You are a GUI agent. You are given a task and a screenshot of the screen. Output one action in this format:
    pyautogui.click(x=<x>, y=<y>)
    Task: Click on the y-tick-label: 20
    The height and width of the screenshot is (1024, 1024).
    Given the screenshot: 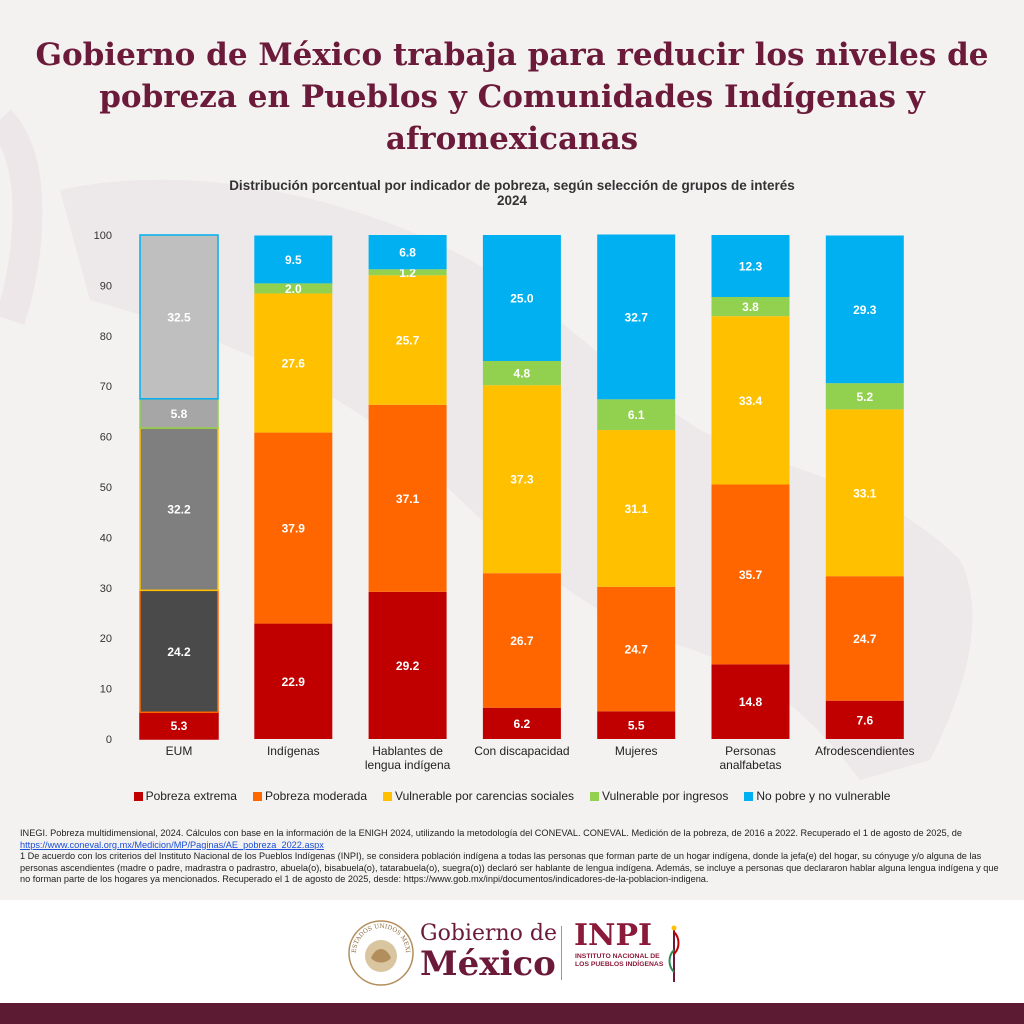 What is the action you would take?
    pyautogui.click(x=106, y=639)
    